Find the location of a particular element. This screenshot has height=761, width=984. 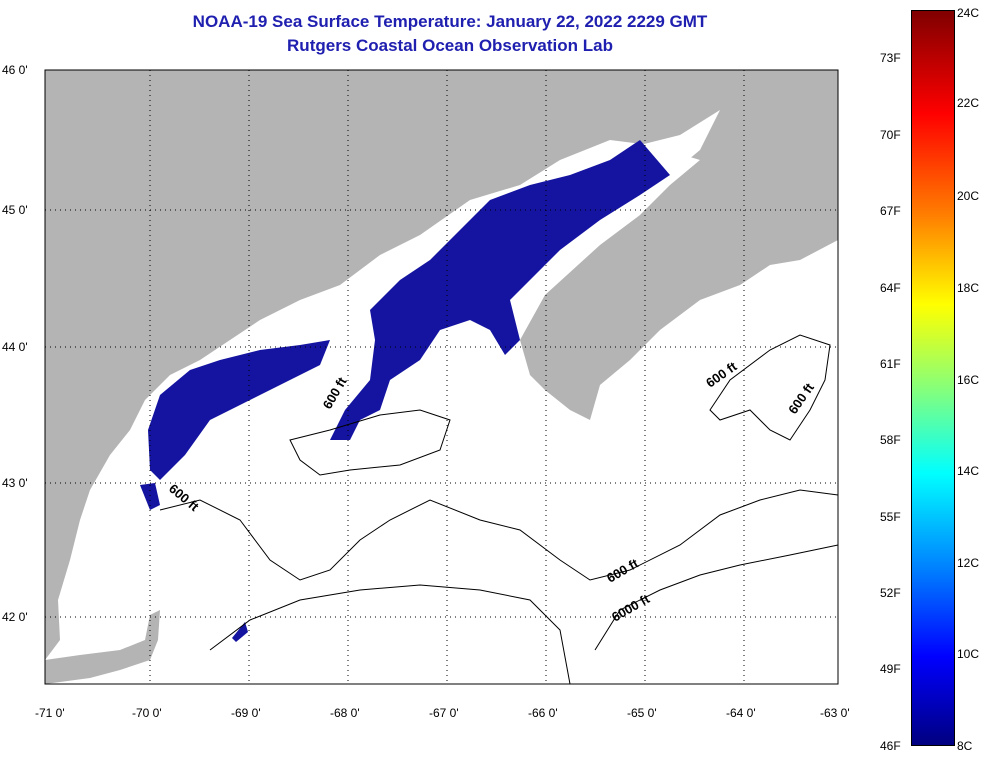

colorbar-c-label: 24C is located at coordinates (968, 13).